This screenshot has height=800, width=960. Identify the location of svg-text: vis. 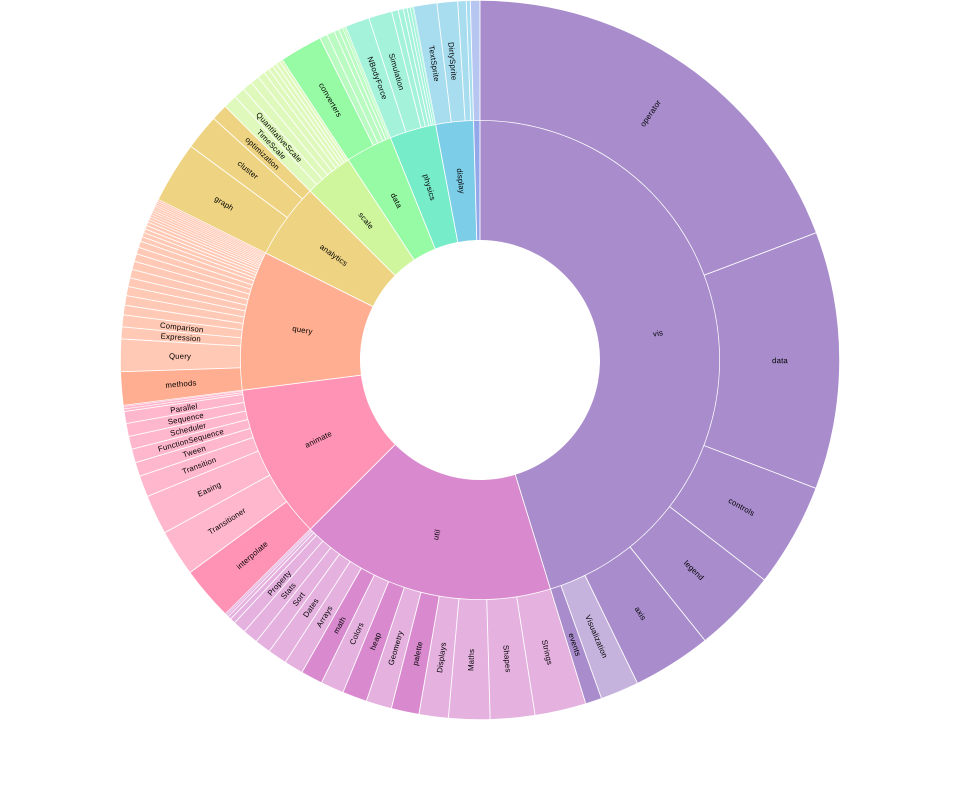
(657, 333).